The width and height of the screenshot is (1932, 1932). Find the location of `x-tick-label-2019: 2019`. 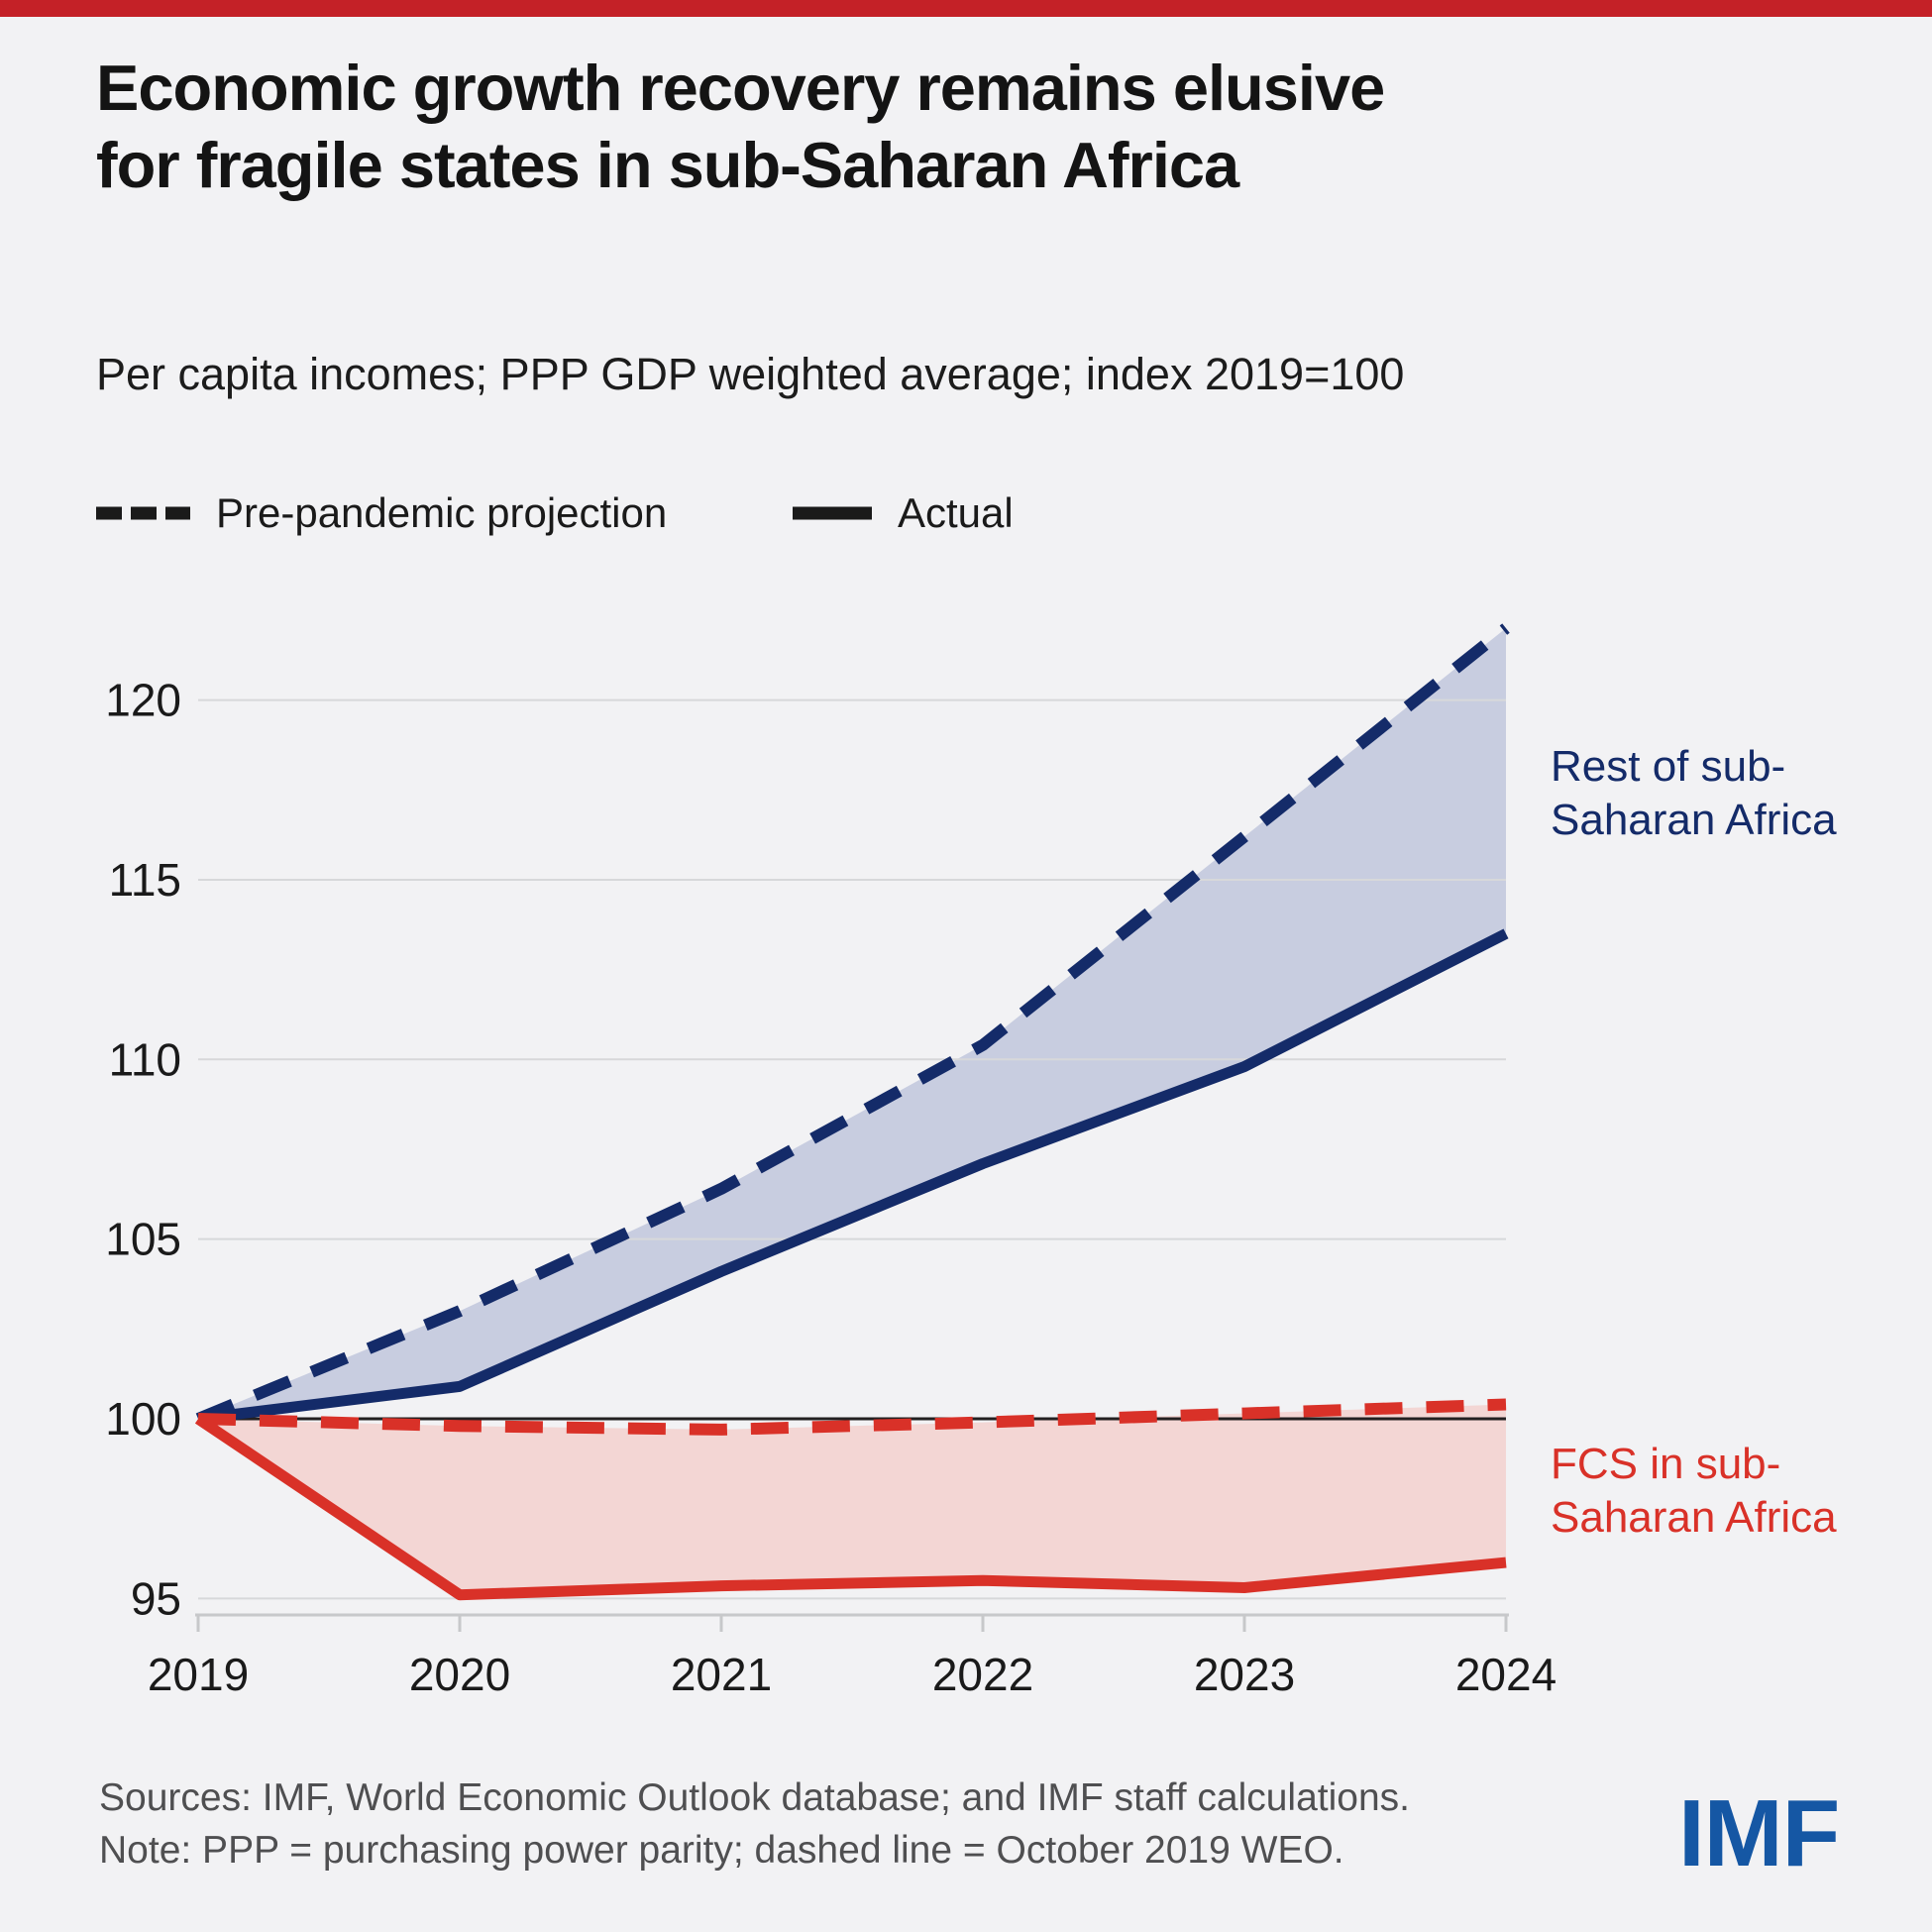

x-tick-label-2019: 2019 is located at coordinates (199, 1674).